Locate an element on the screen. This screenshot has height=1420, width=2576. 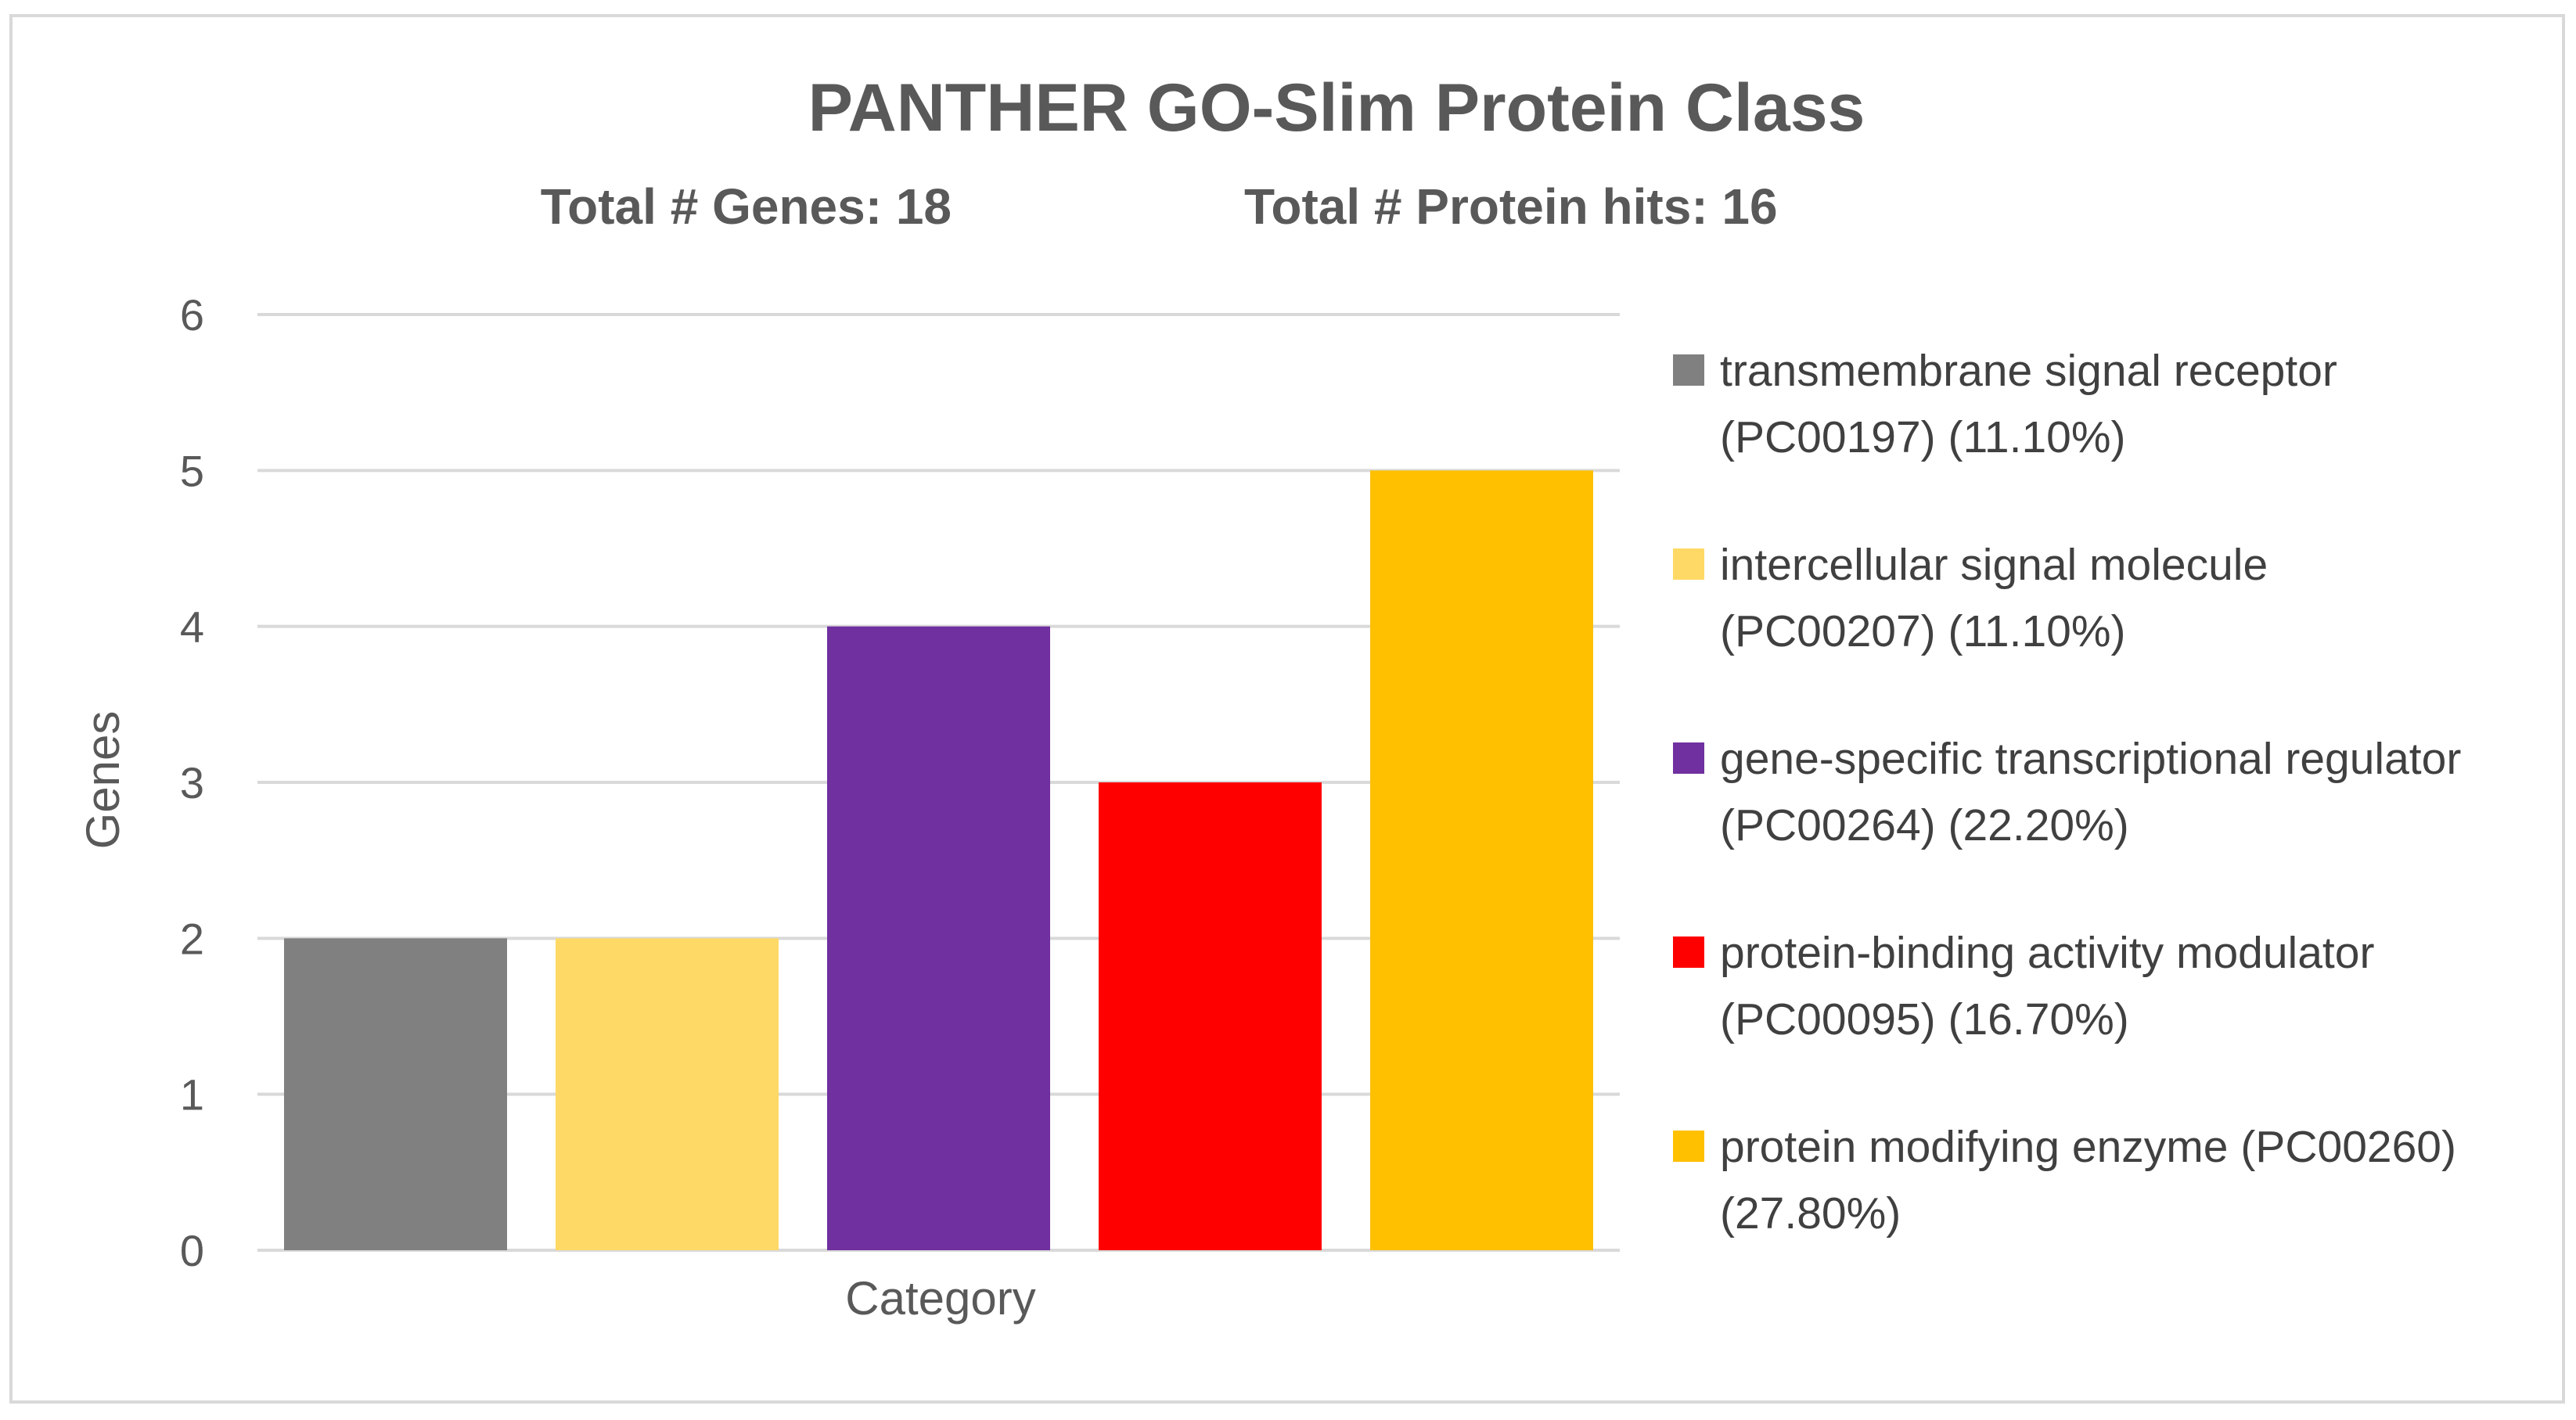
y-axis-label: Genes is located at coordinates (103, 780).